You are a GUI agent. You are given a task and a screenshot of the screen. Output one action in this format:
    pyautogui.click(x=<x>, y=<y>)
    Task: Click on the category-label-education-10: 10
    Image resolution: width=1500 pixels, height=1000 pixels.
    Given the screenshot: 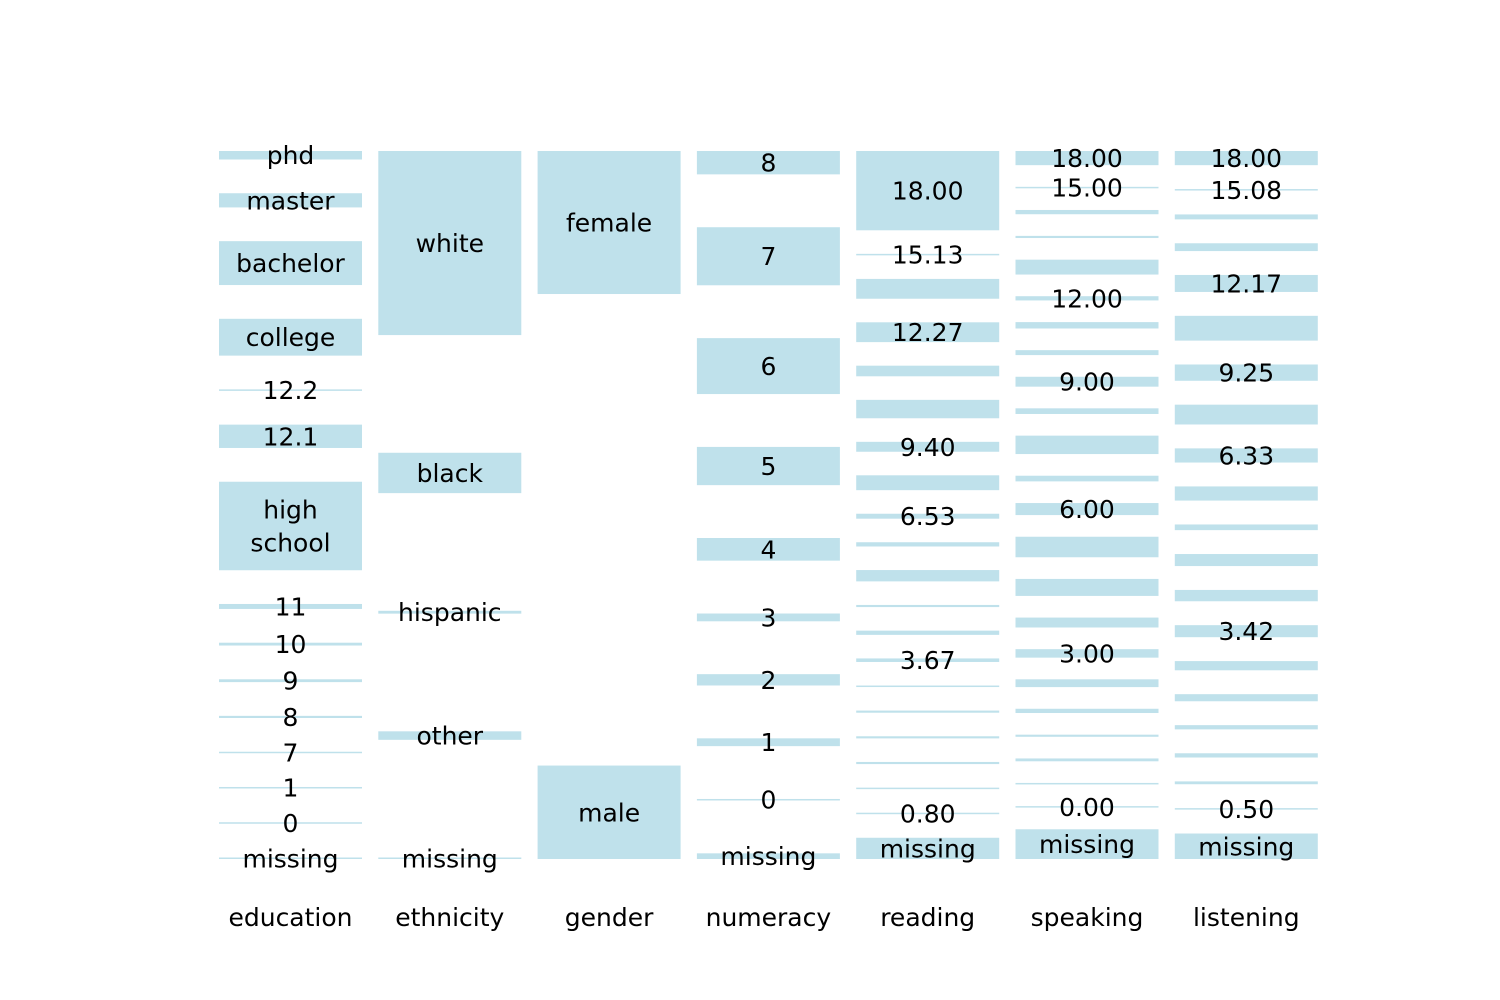 What is the action you would take?
    pyautogui.click(x=291, y=644)
    